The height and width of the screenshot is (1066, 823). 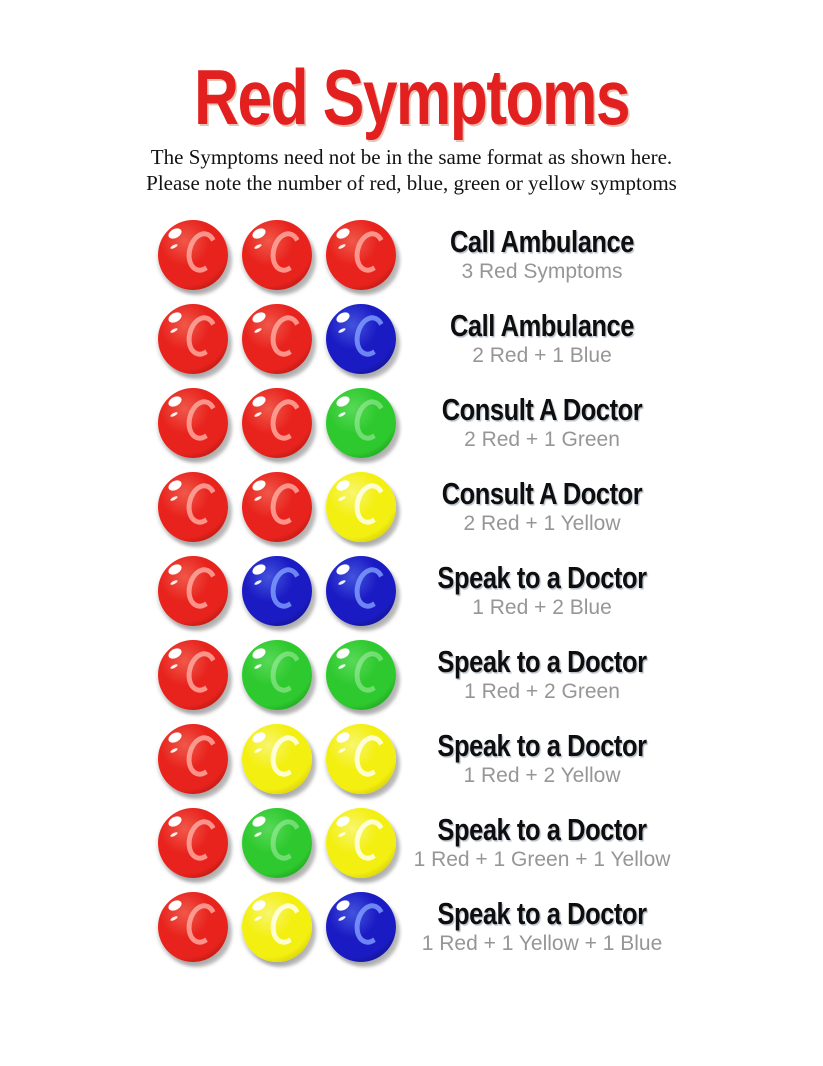 I want to click on combo-label: 1 Red + 2 Green, so click(x=542, y=691).